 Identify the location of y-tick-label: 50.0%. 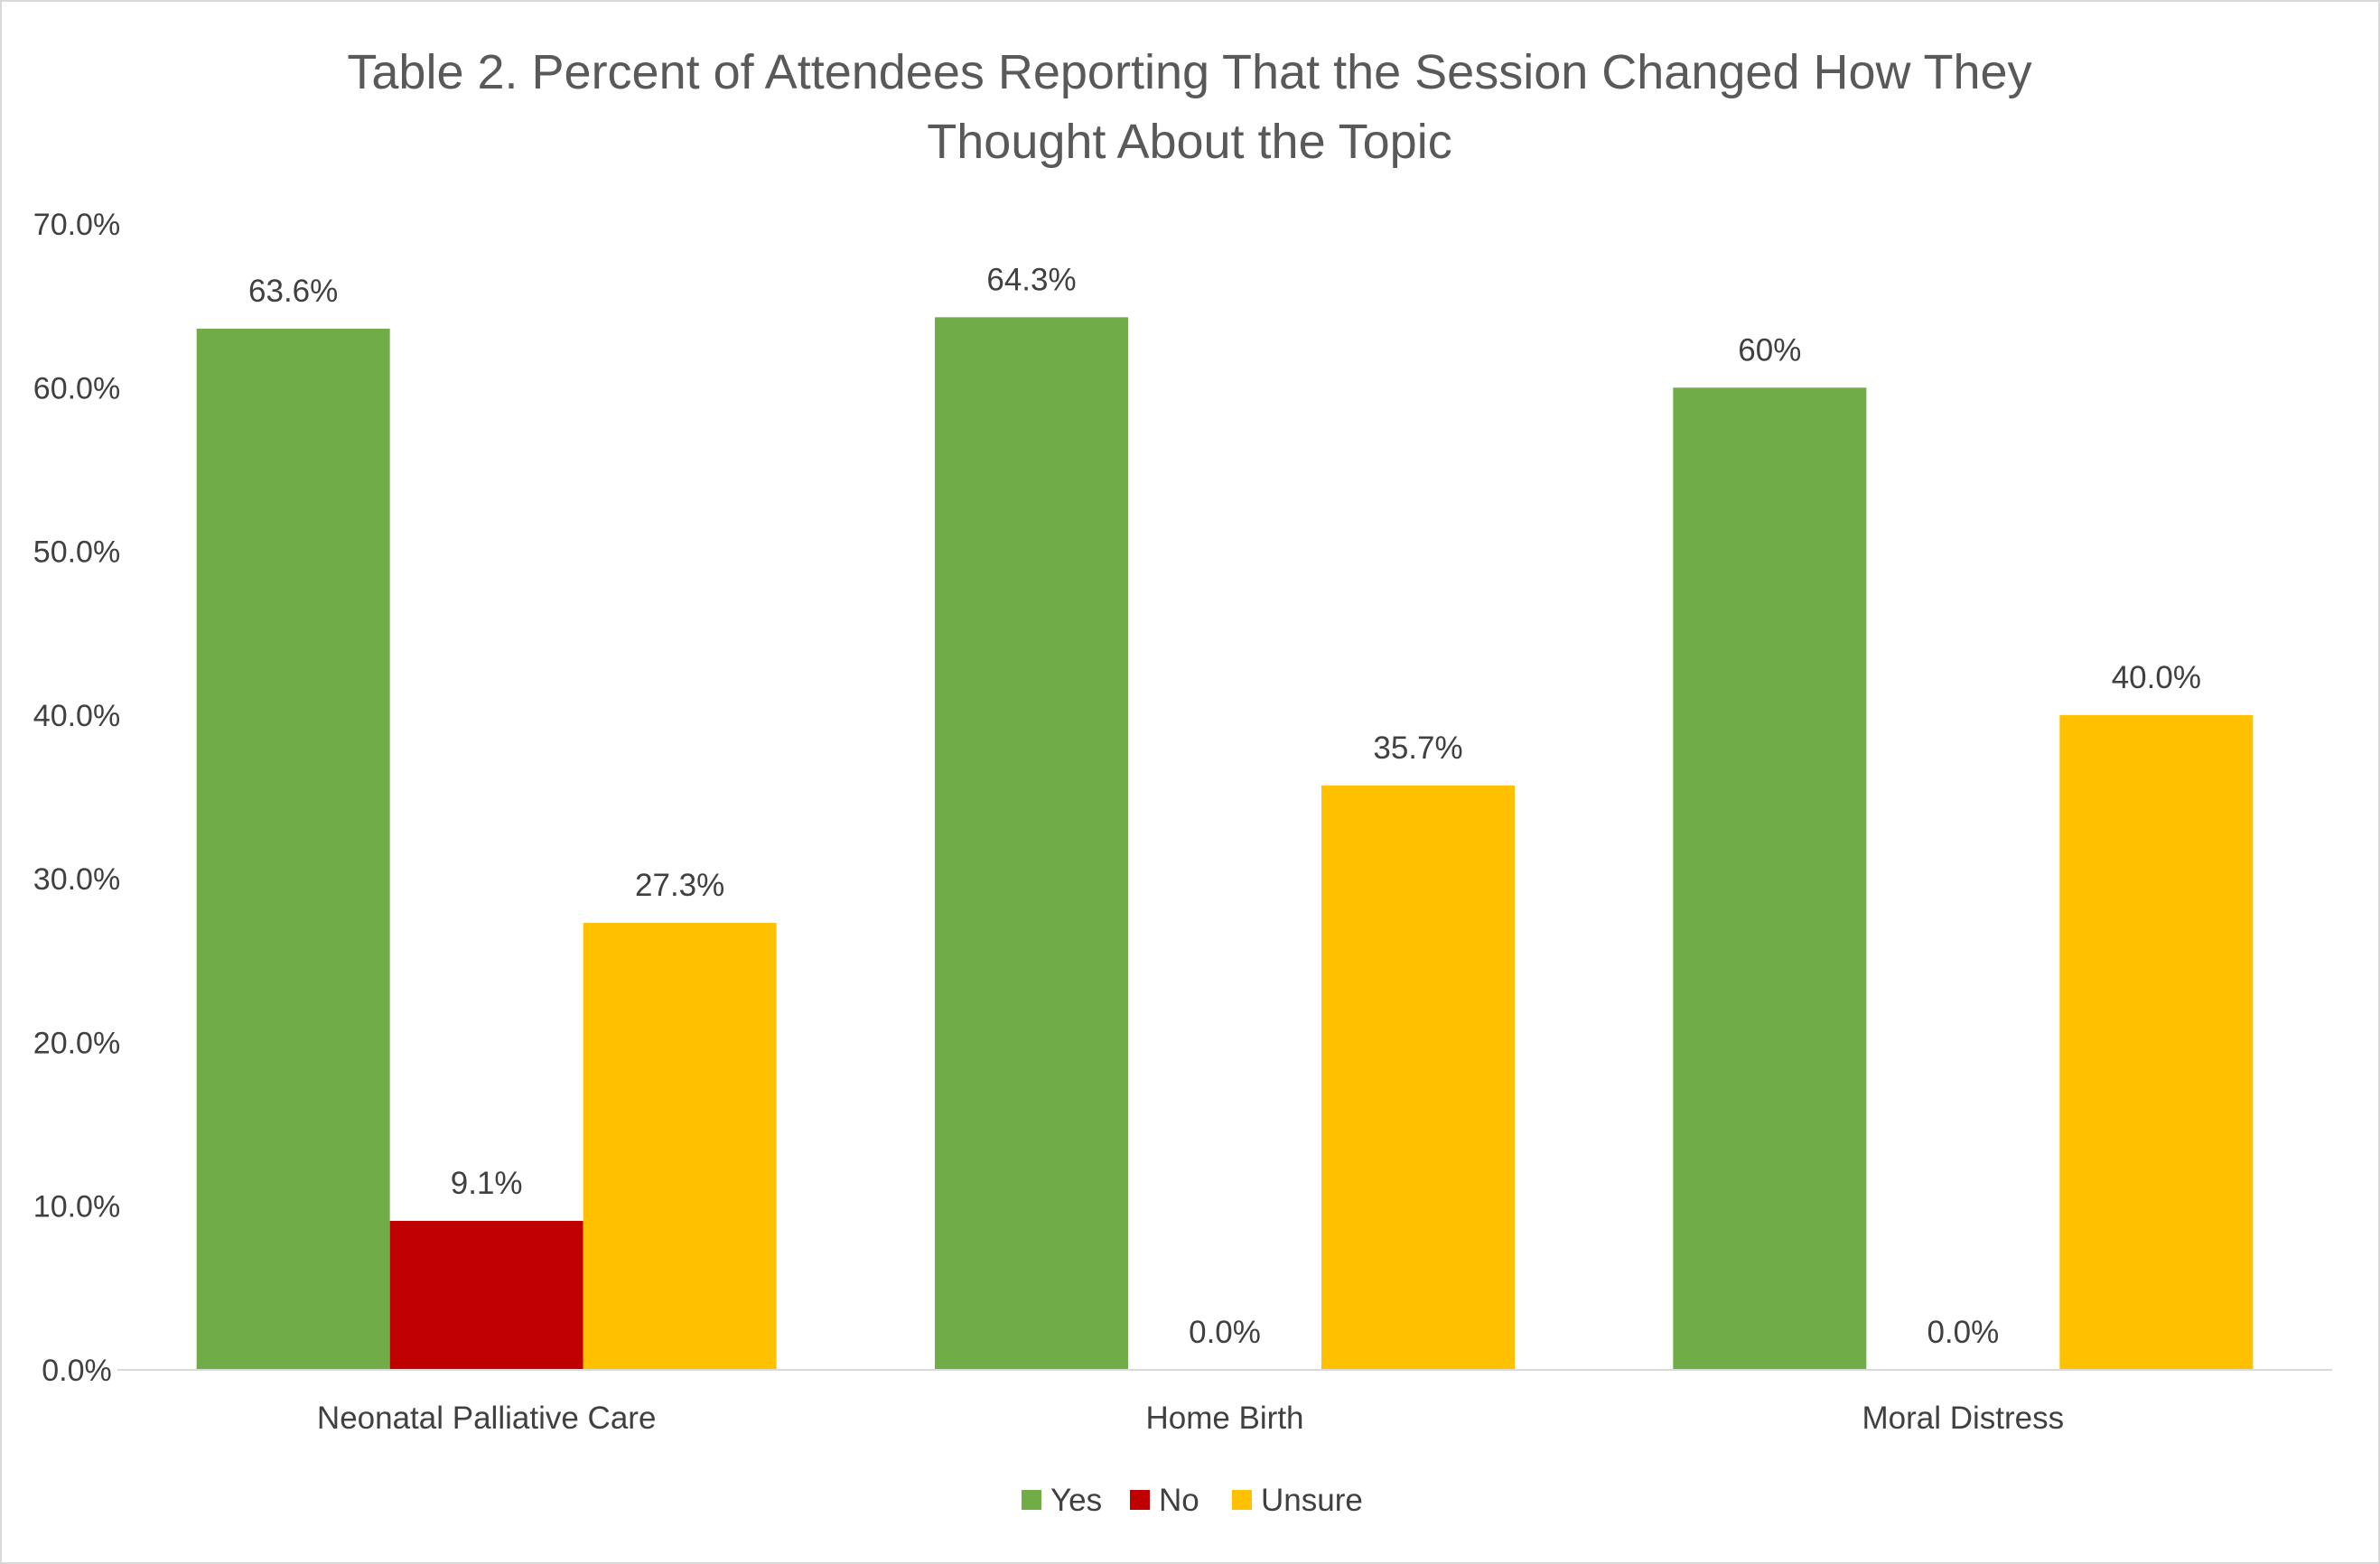
(76, 553).